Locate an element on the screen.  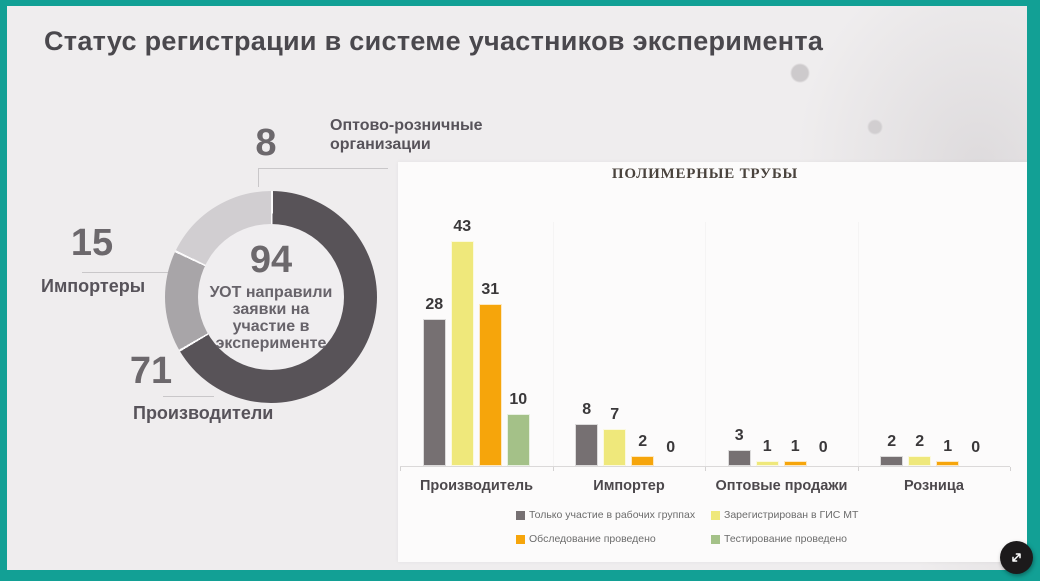
category-label: Оптовые продажи is located at coordinates (781, 486).